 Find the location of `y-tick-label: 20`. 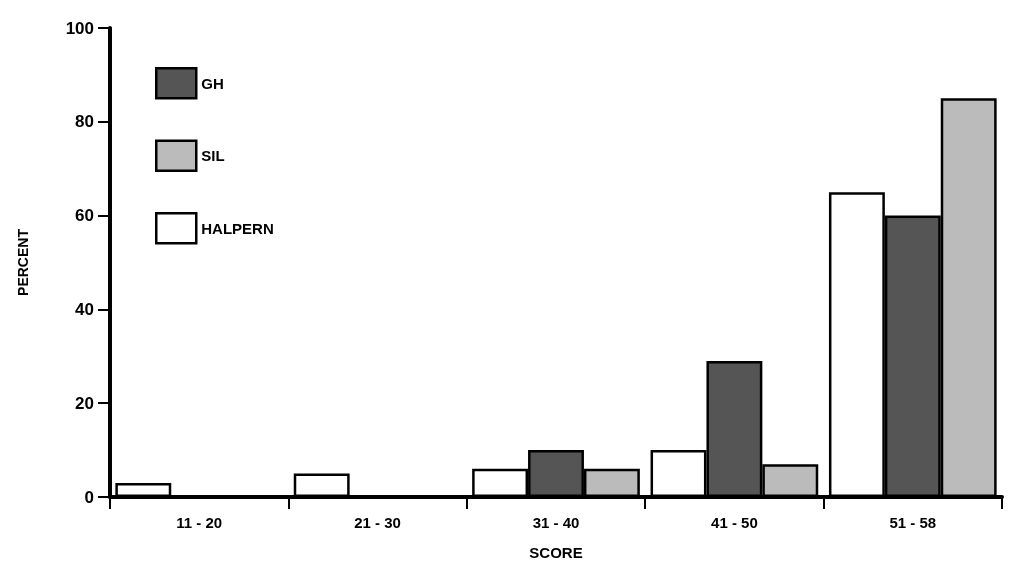

y-tick-label: 20 is located at coordinates (84, 403).